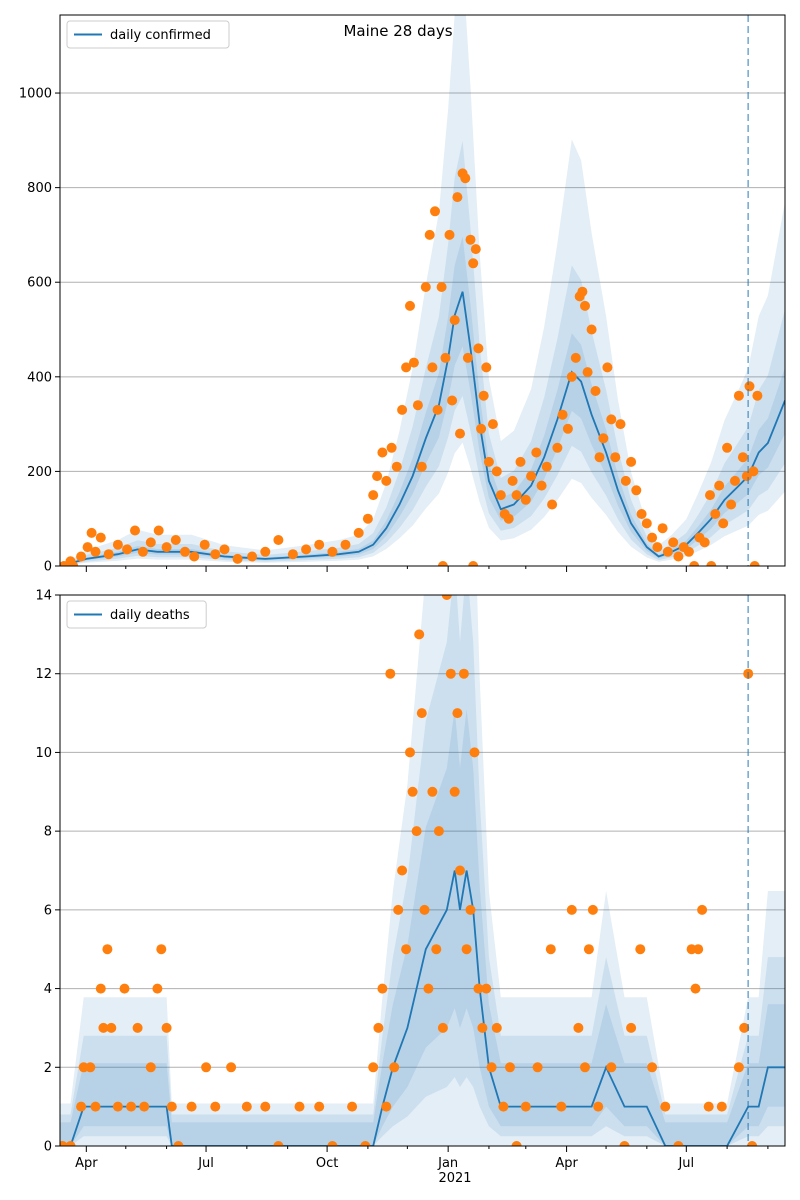 The image size is (800, 1200). I want to click on x-tick-label: Oct, so click(327, 1163).